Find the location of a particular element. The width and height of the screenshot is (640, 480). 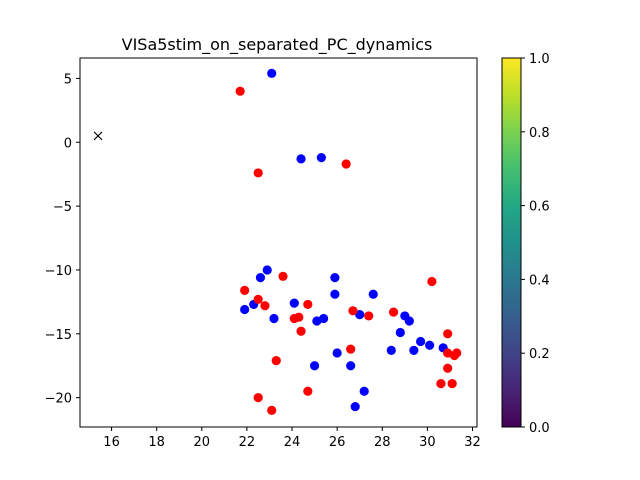

colorbar-tick-label: 0.0 is located at coordinates (539, 428).